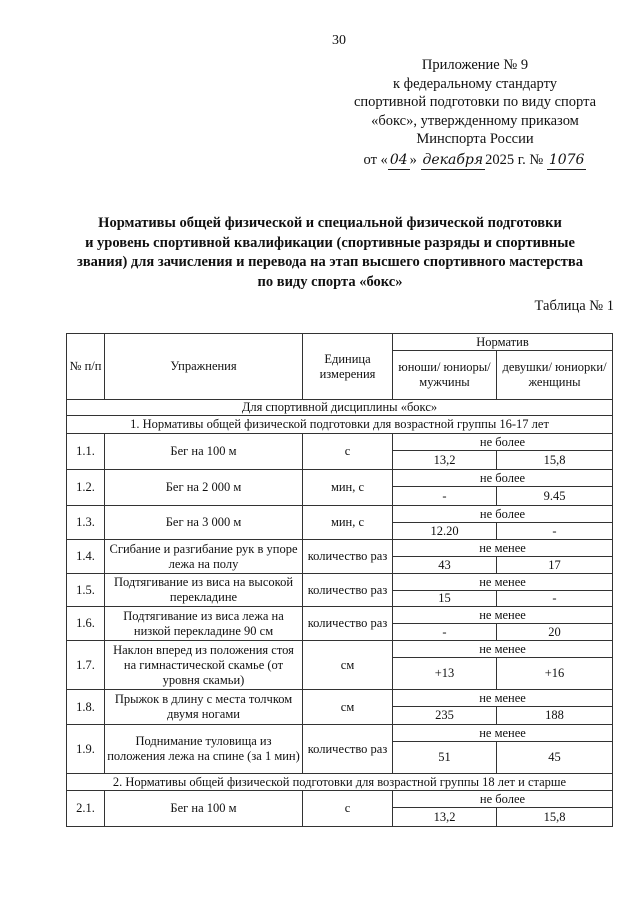  I want to click on row-male-value: 12.20, so click(444, 531).